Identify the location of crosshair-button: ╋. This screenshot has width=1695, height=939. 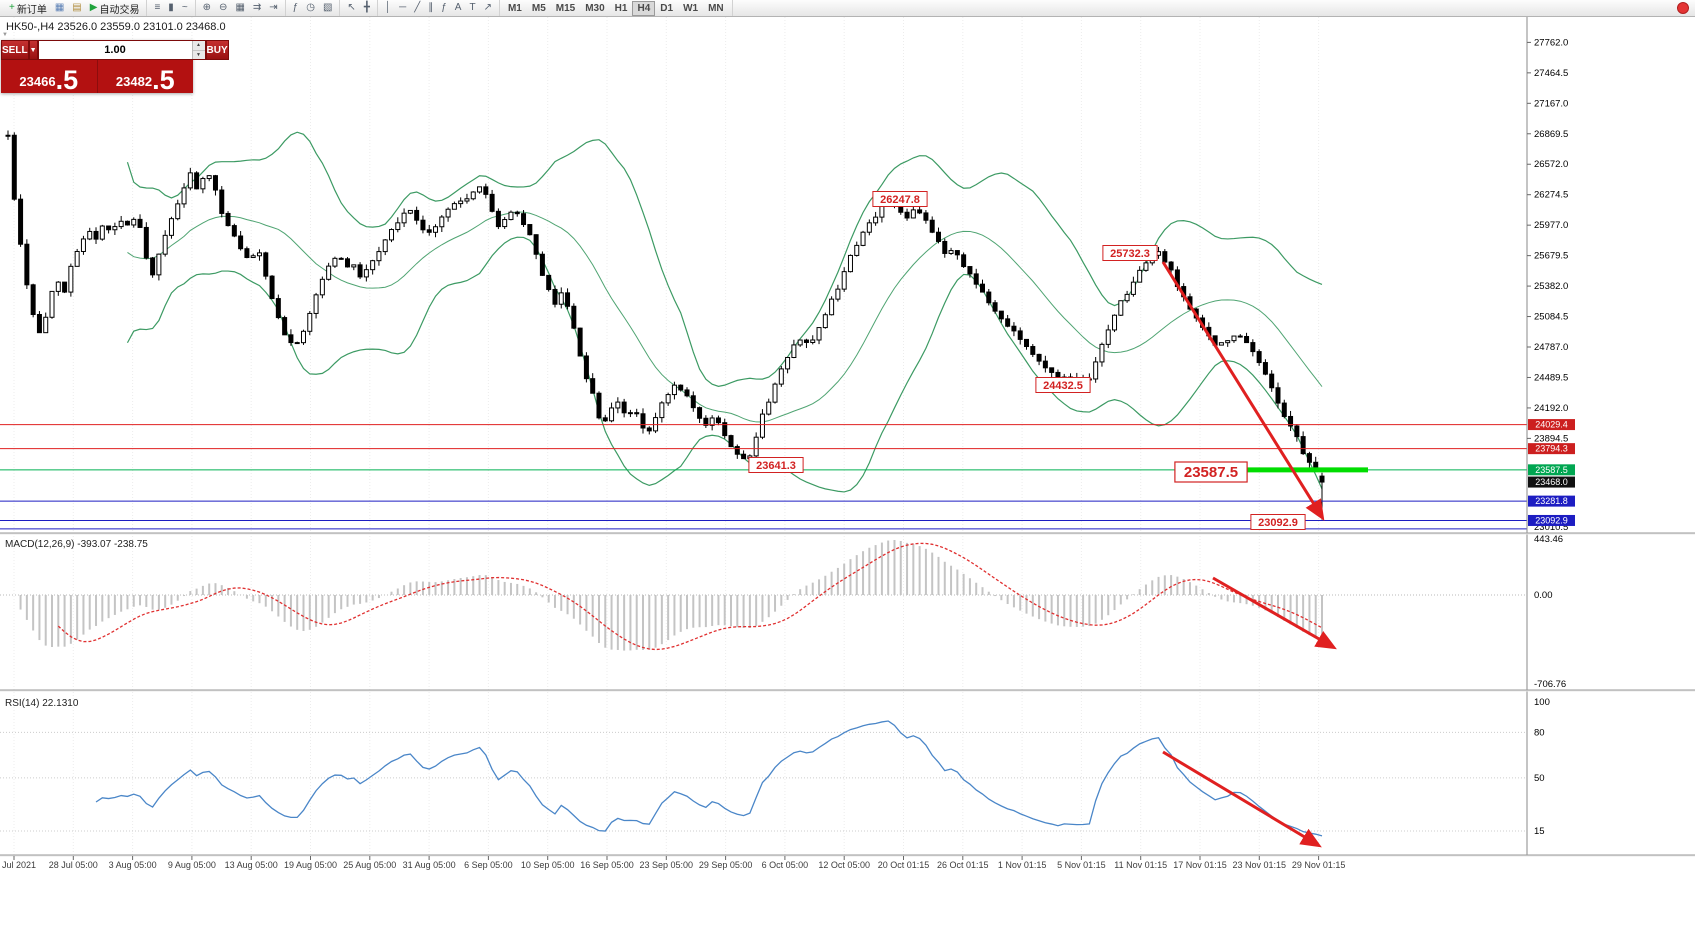
(367, 8).